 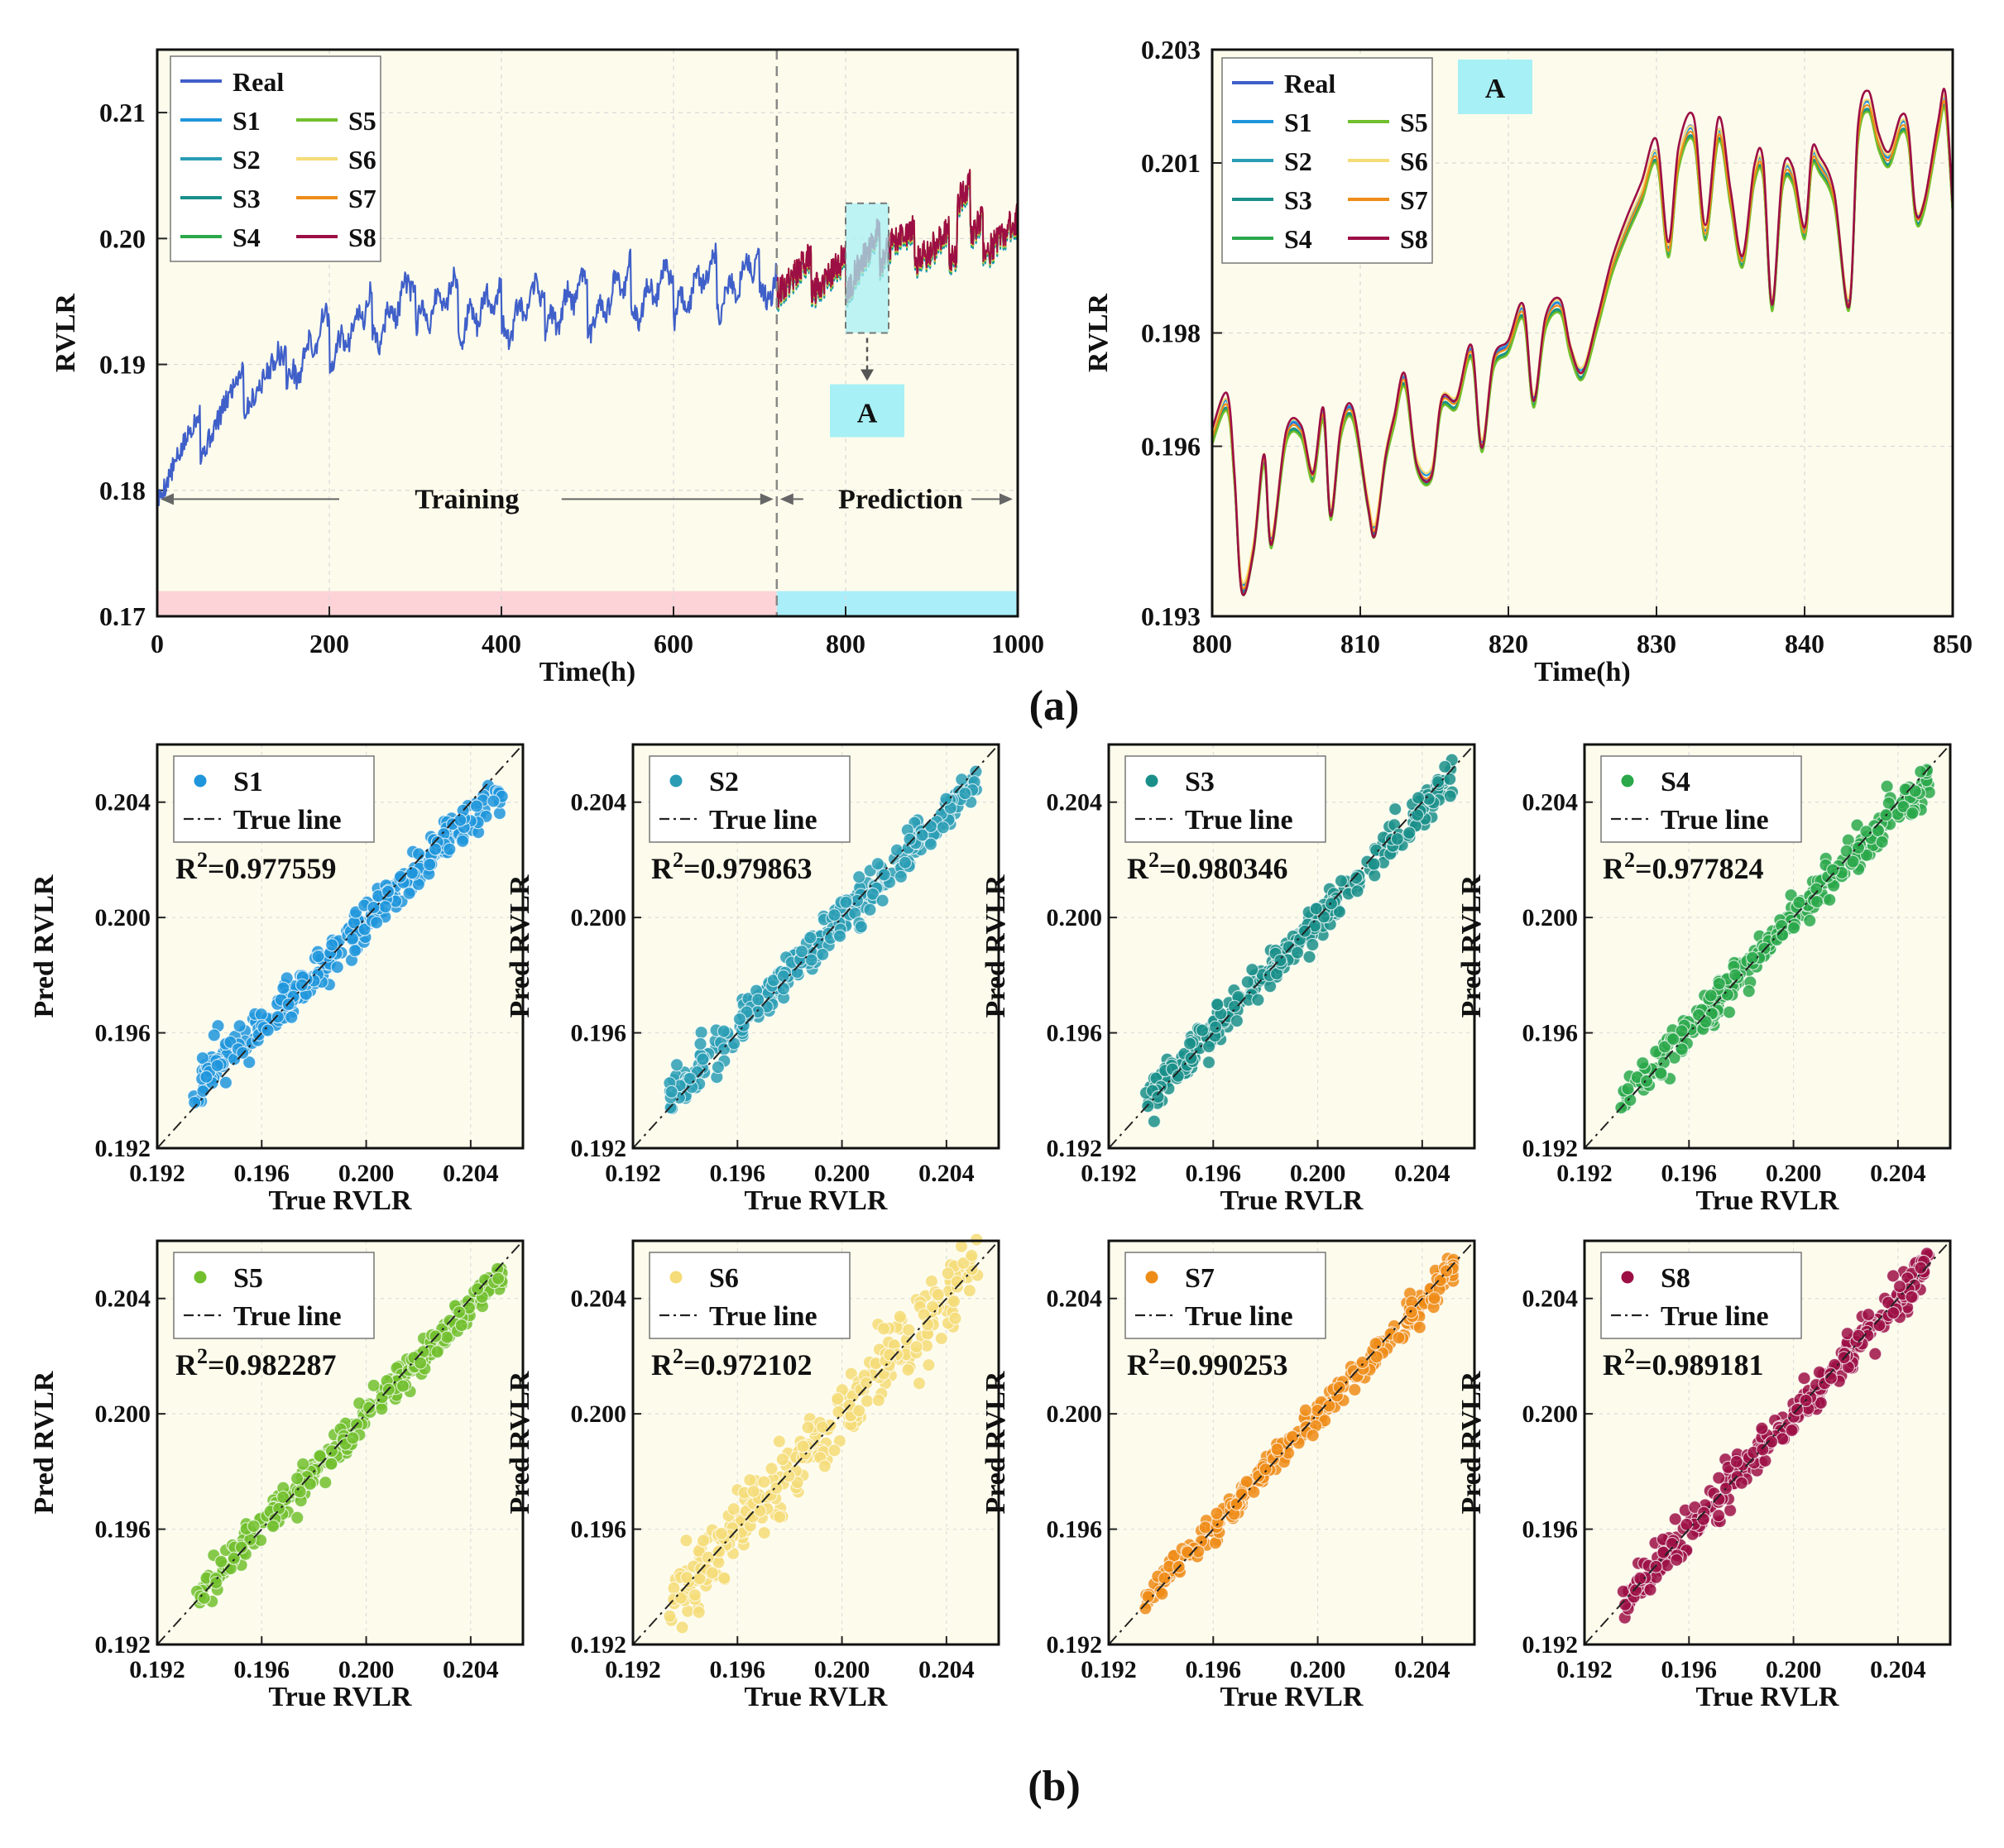 What do you see at coordinates (1171, 163) in the screenshot?
I see `y-tick-label: 0.201` at bounding box center [1171, 163].